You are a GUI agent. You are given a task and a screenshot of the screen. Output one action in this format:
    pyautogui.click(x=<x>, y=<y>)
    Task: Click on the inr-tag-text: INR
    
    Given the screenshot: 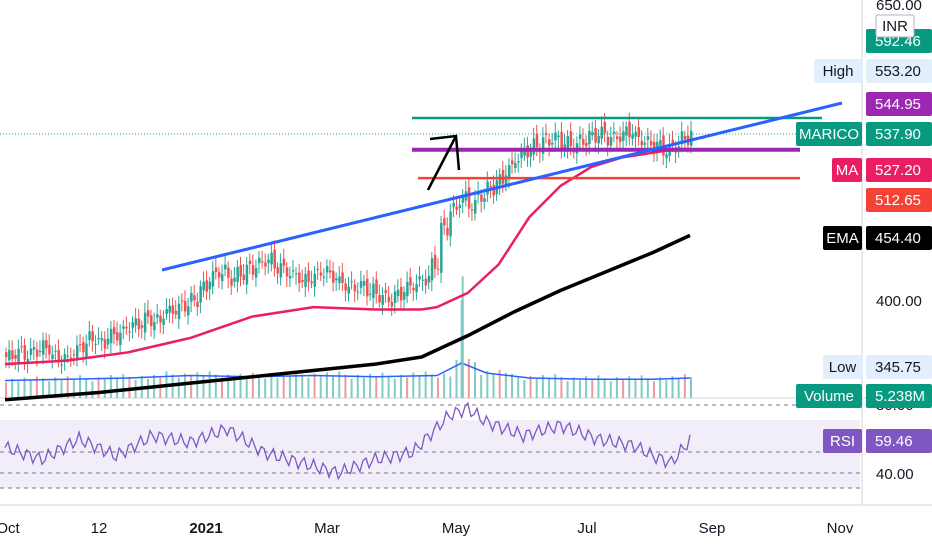 What is the action you would take?
    pyautogui.click(x=895, y=26)
    